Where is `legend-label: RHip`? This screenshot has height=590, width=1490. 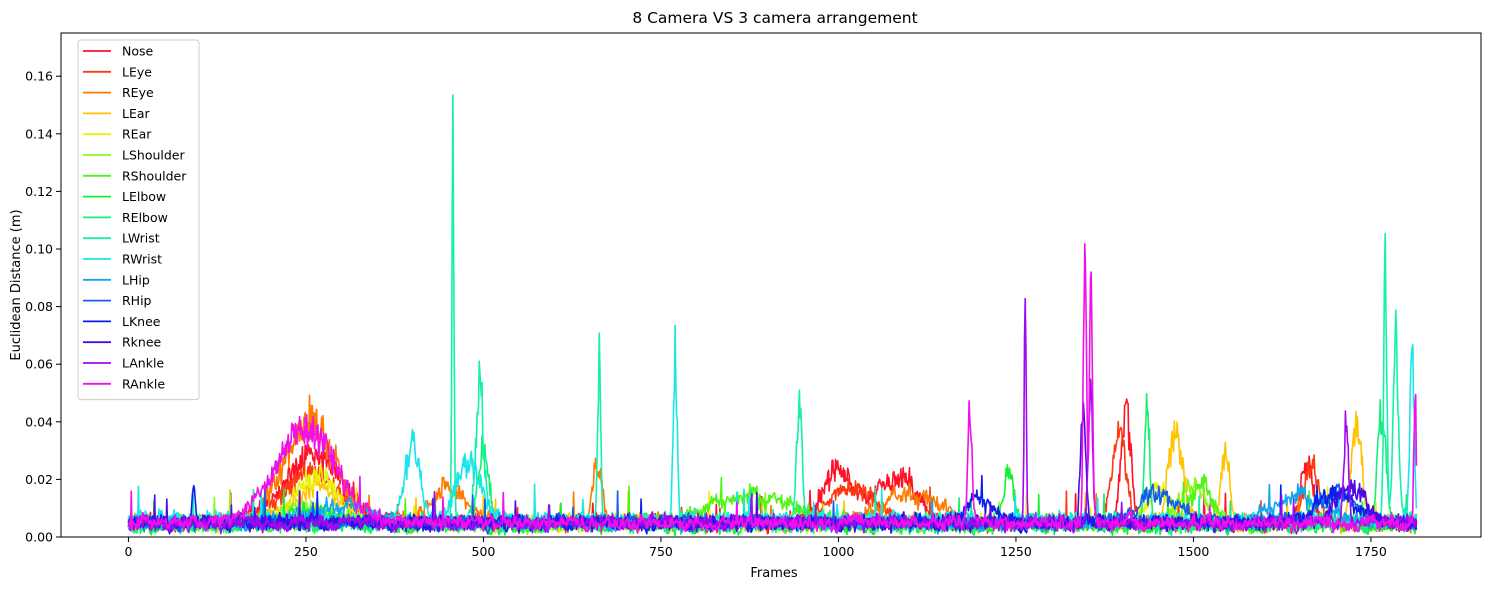
legend-label: RHip is located at coordinates (137, 300).